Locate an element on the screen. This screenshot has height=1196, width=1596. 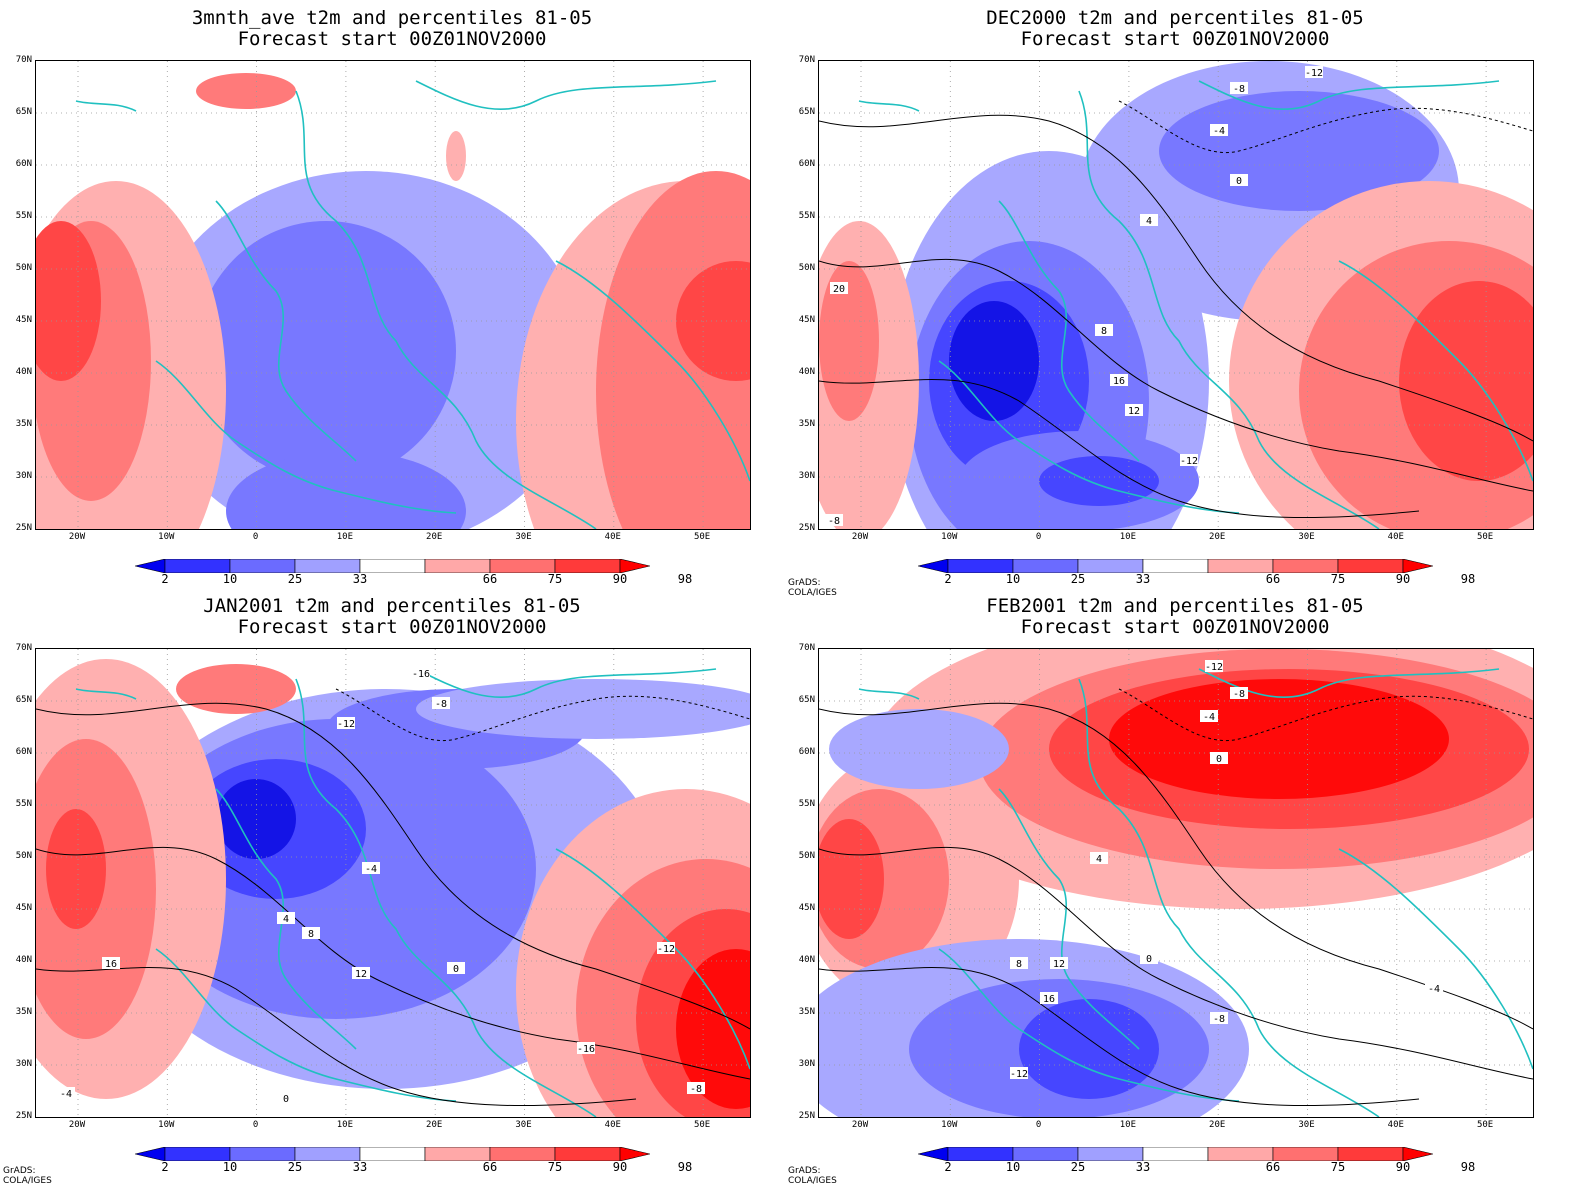
longitude-label: 40E is located at coordinates (612, 1125).